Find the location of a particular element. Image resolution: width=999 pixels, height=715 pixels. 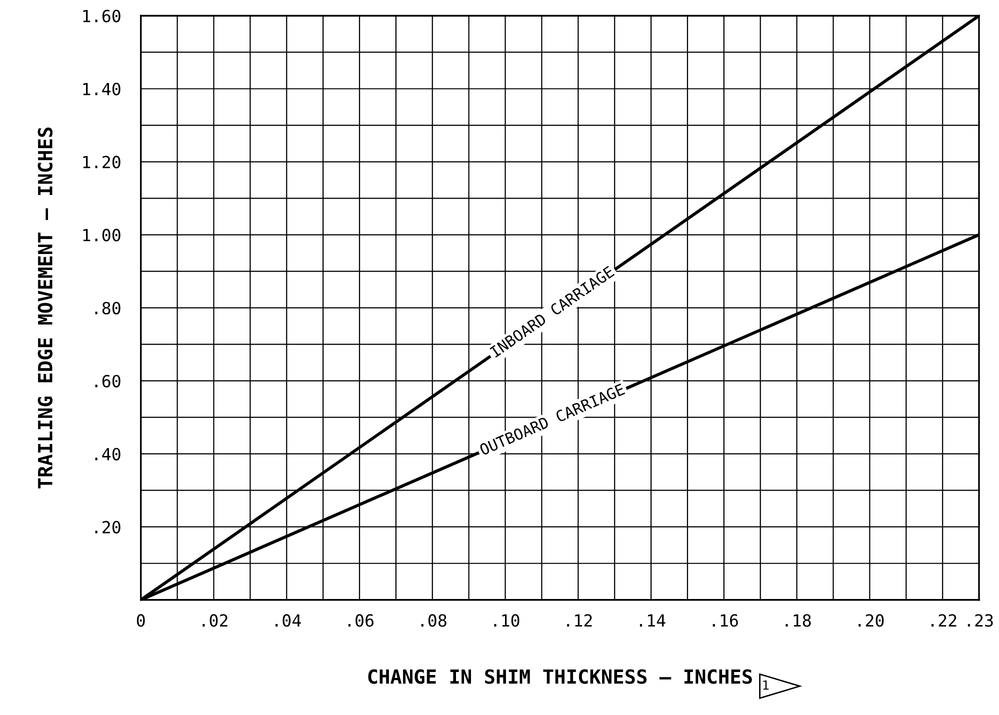

x-axis-title: CHANGE IN SHIM THICKNESS – INCHES is located at coordinates (560, 676).